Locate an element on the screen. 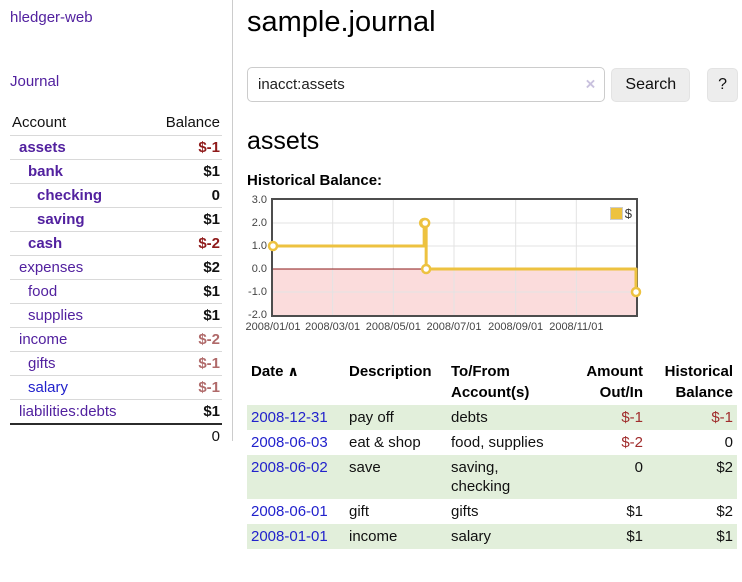 This screenshot has width=742, height=582. account-link-cash: cash is located at coordinates (45, 243).